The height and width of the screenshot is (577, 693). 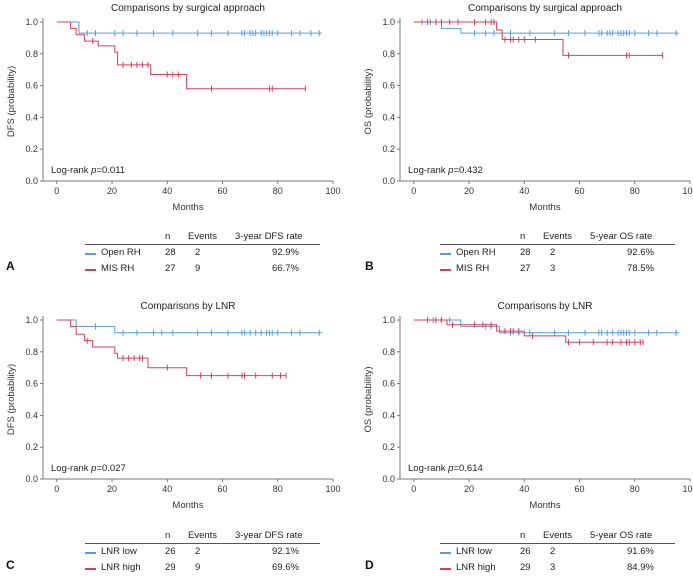 What do you see at coordinates (388, 181) in the screenshot?
I see `y-tick-label: 0.0` at bounding box center [388, 181].